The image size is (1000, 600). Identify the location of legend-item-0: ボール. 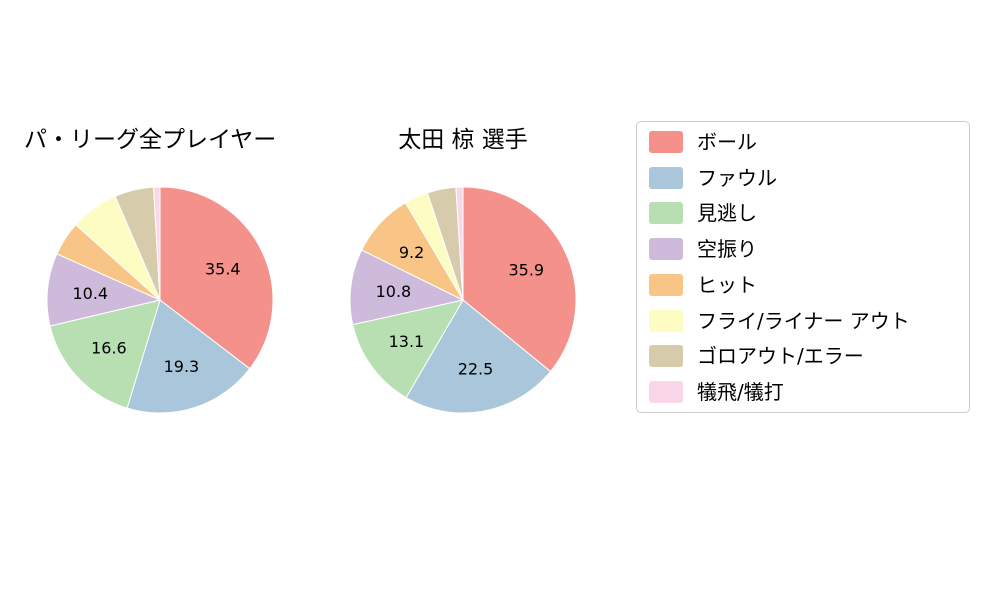
(803, 142).